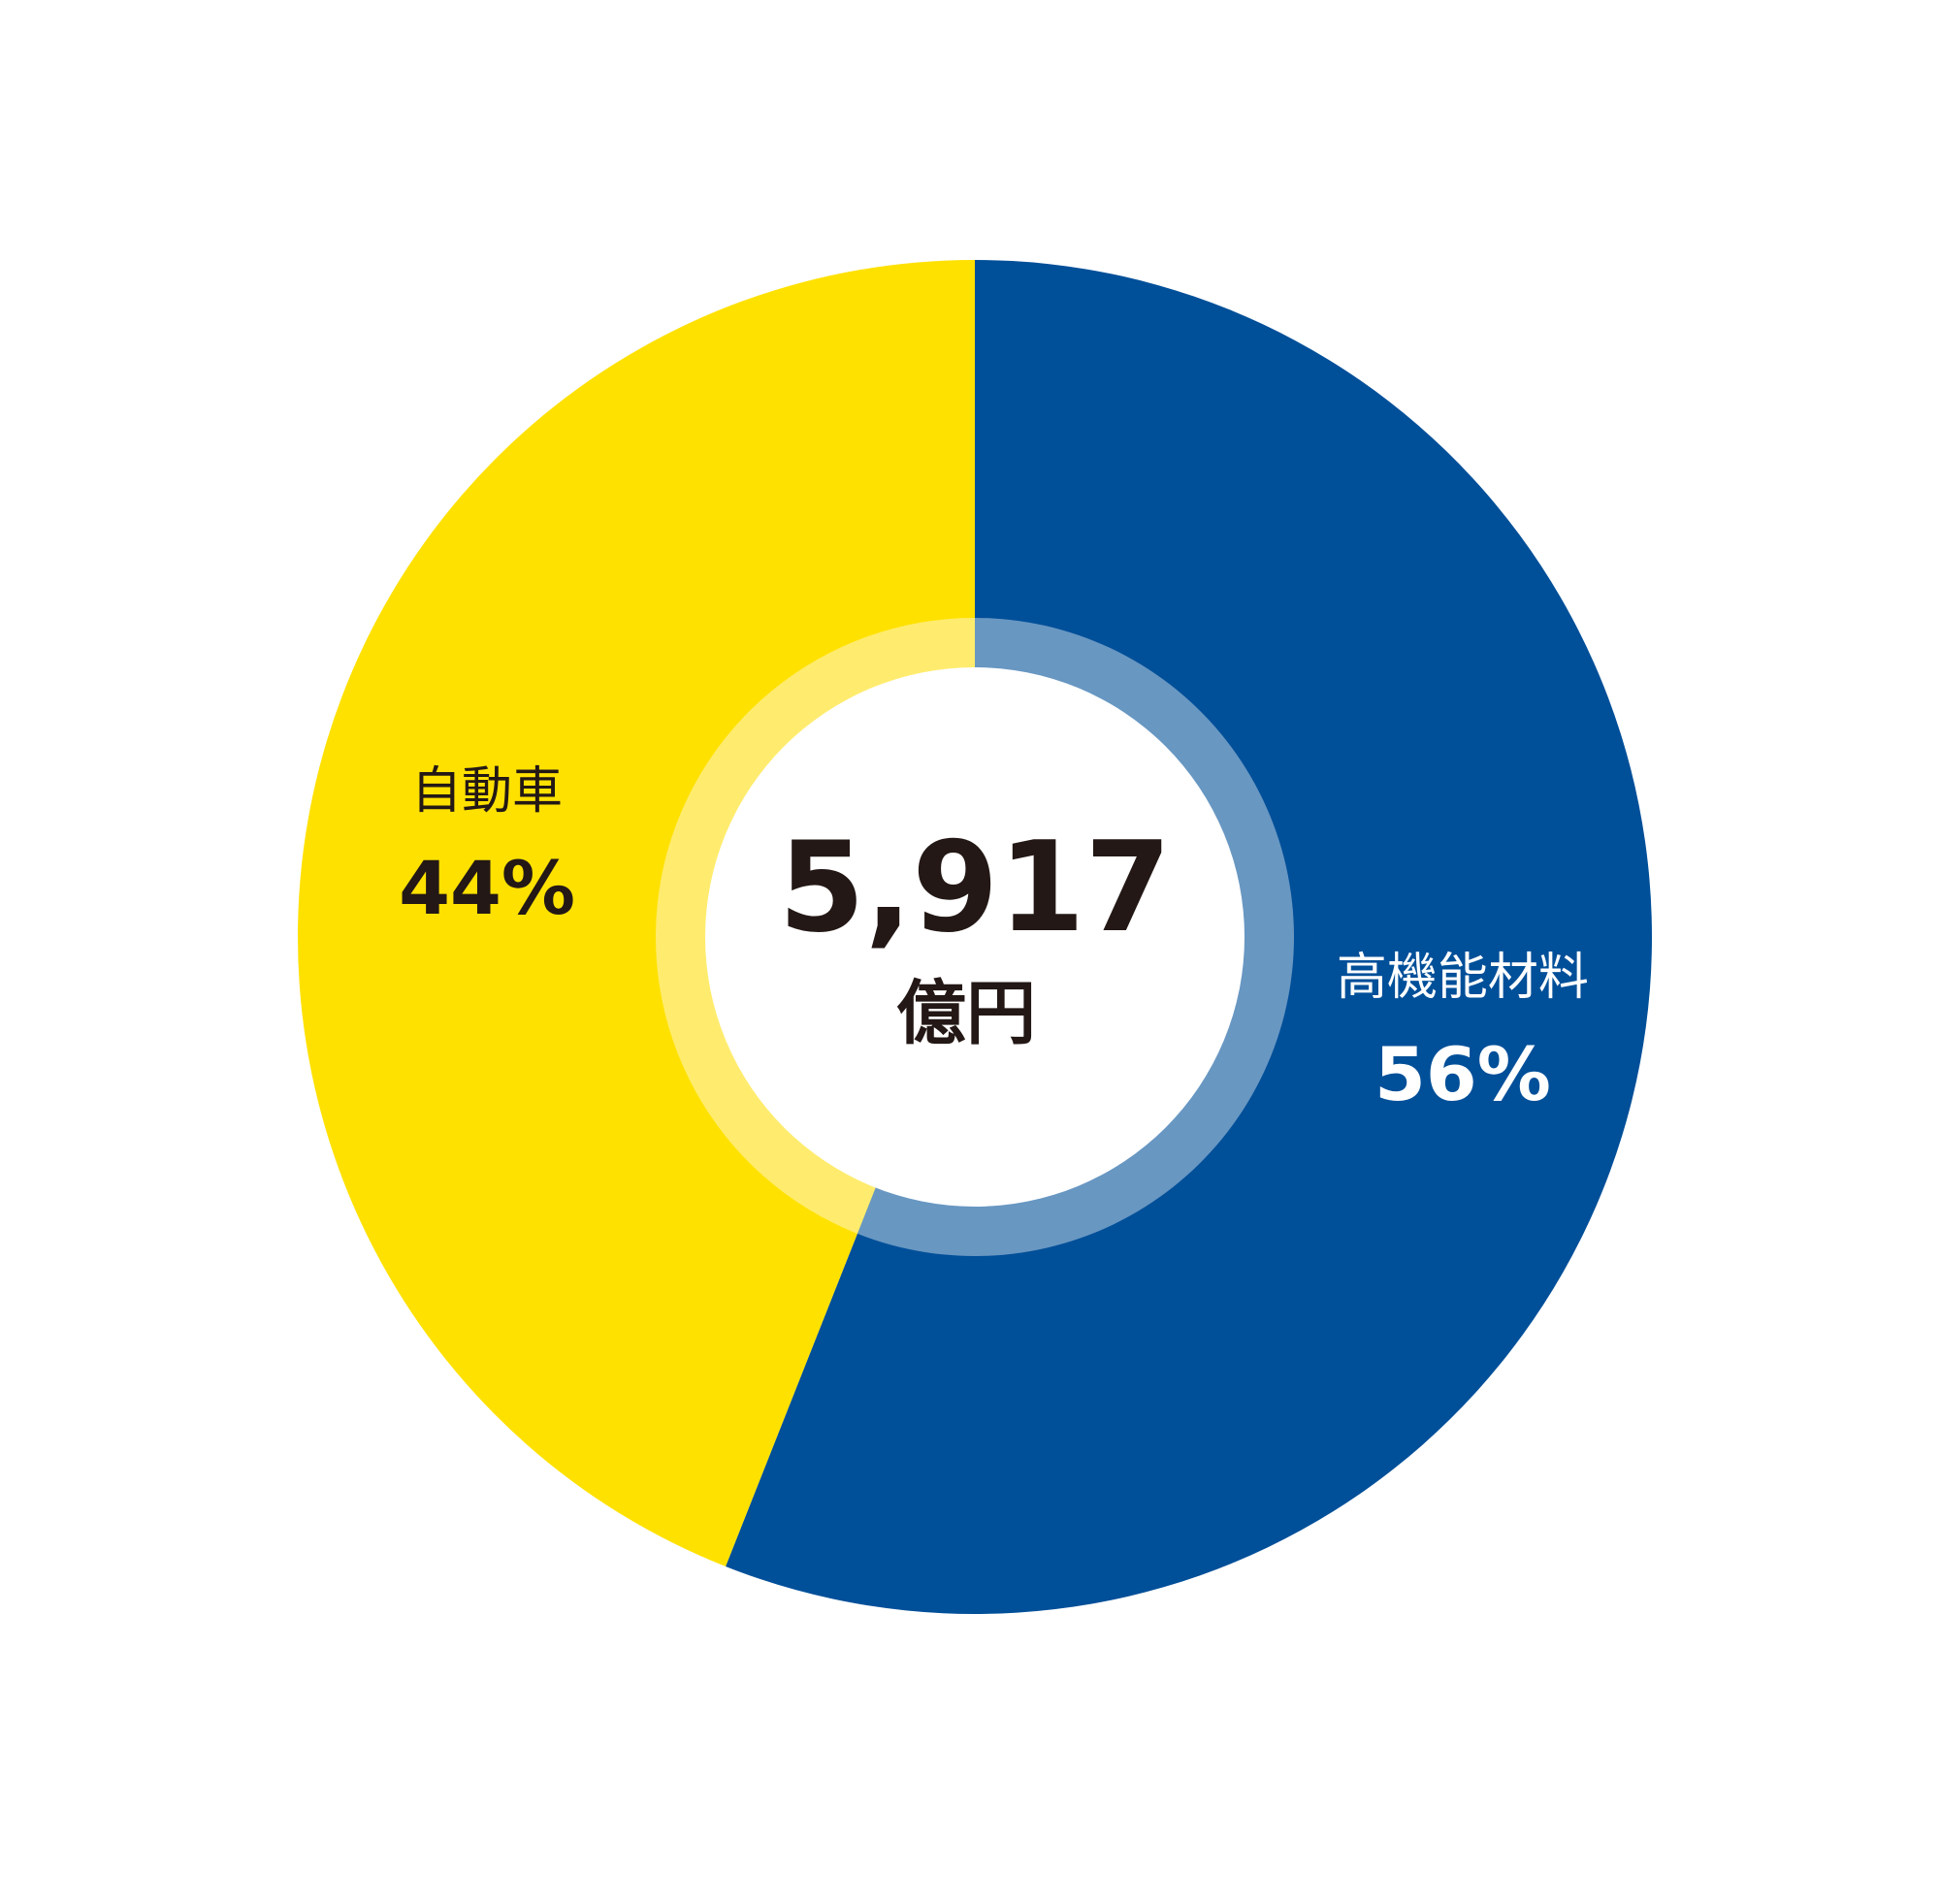 The image size is (1940, 1904). I want to click on donut-hole, so click(975, 937).